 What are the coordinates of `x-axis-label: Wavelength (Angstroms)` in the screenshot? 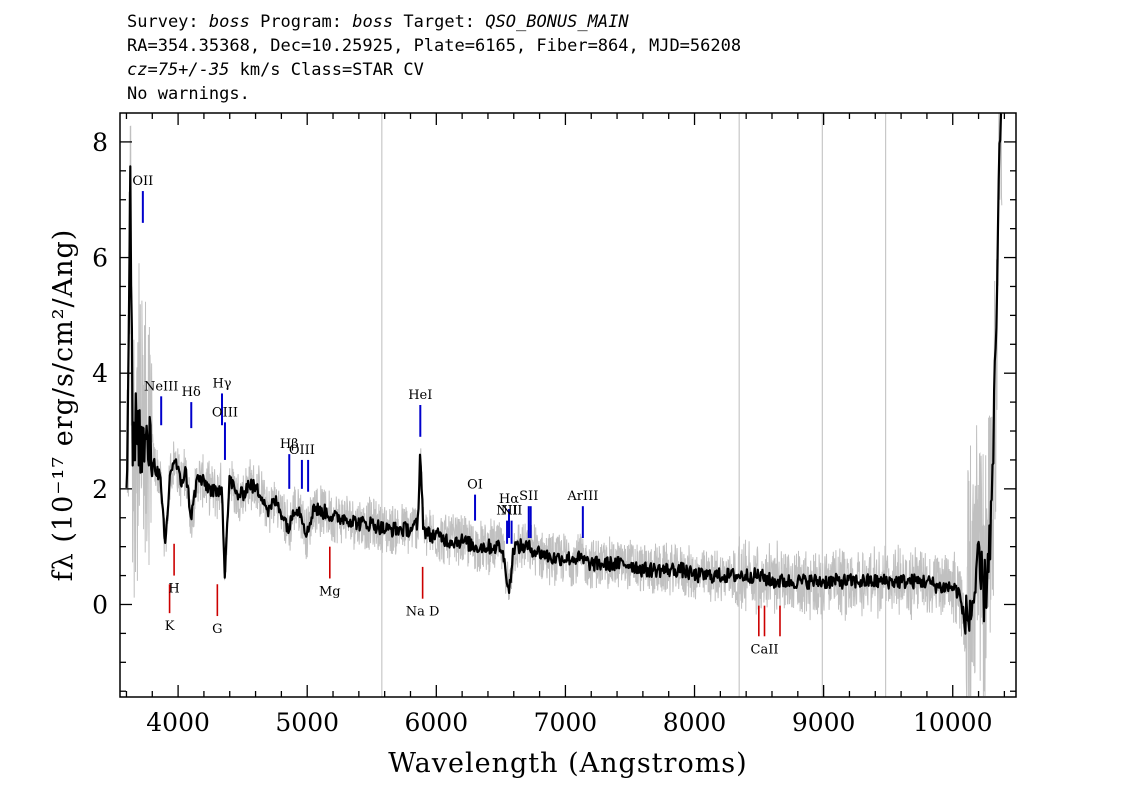 It's located at (567, 763).